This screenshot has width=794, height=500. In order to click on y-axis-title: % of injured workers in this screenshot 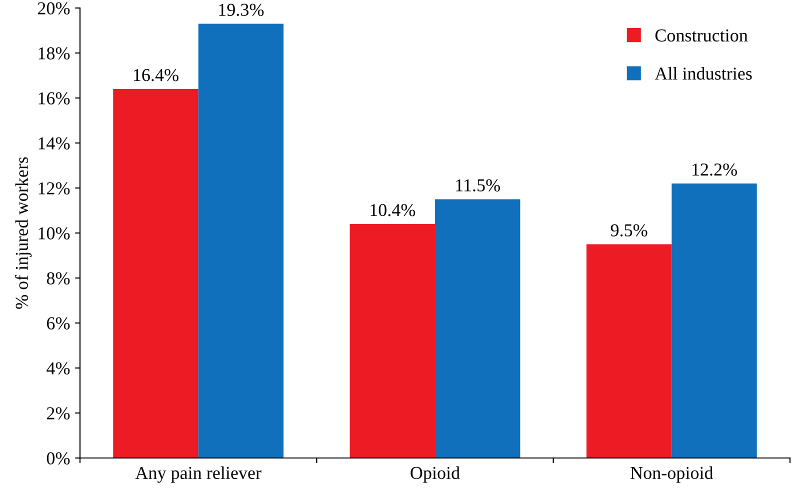, I will do `click(23, 233)`.